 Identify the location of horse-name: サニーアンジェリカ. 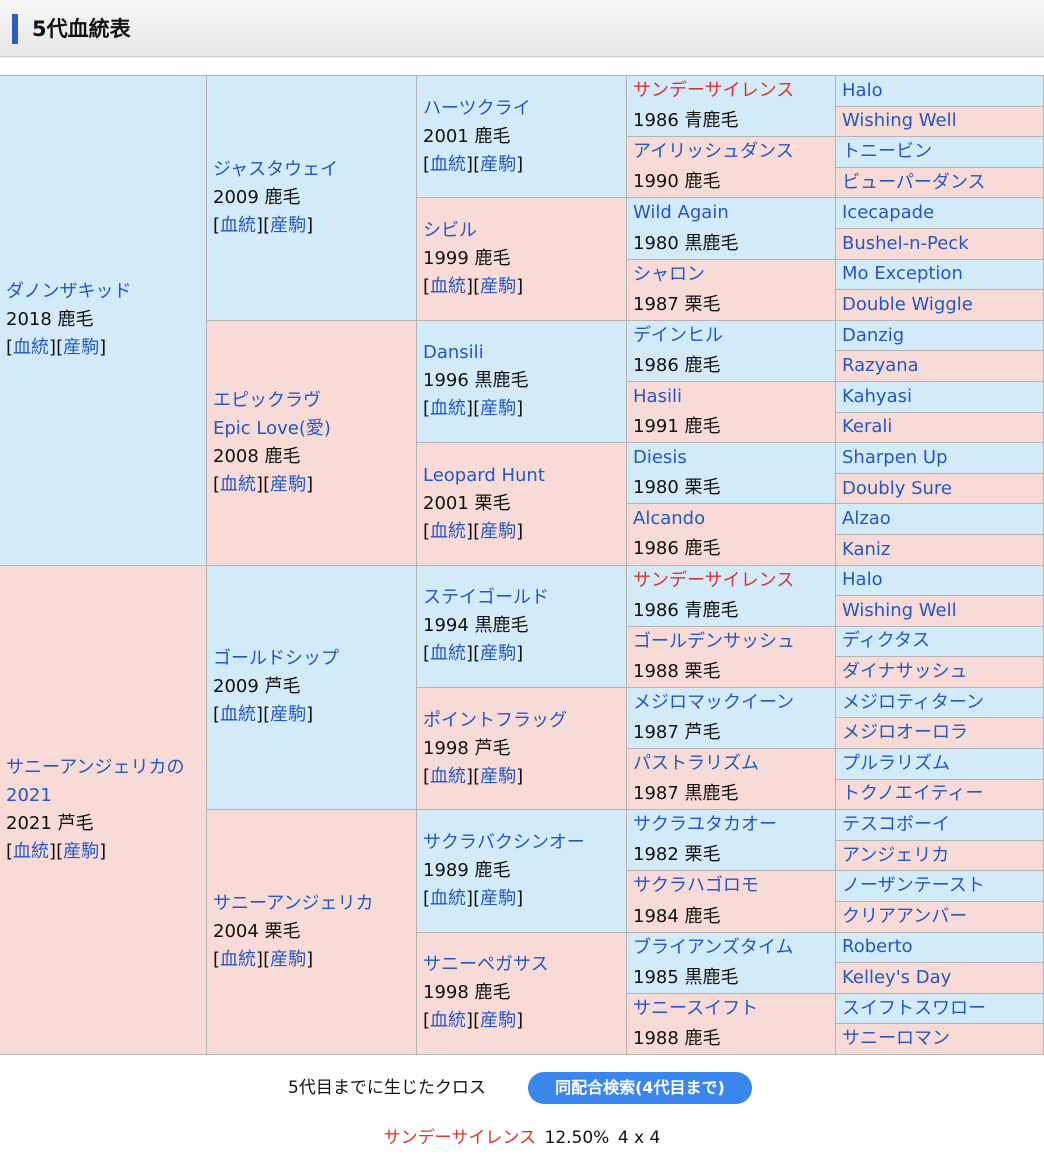
(293, 904).